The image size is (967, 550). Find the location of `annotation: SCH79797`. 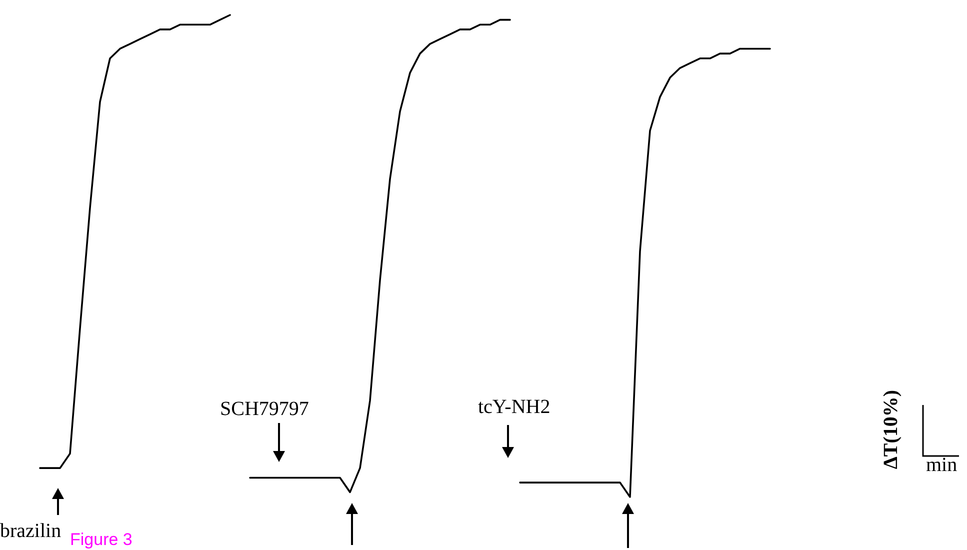

annotation: SCH79797 is located at coordinates (264, 409).